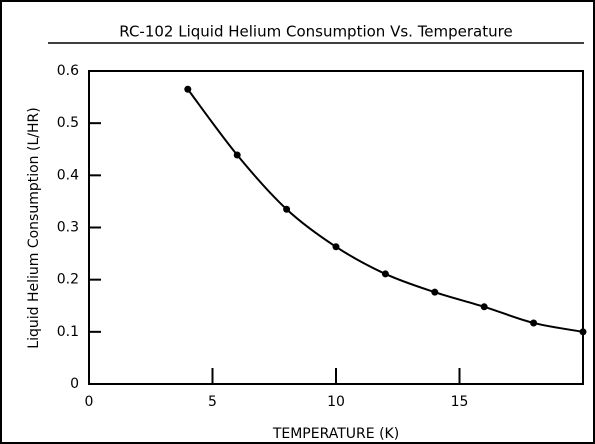 Image resolution: width=595 pixels, height=444 pixels. Describe the element at coordinates (68, 123) in the screenshot. I see `y-tick-label: 0.5` at that location.